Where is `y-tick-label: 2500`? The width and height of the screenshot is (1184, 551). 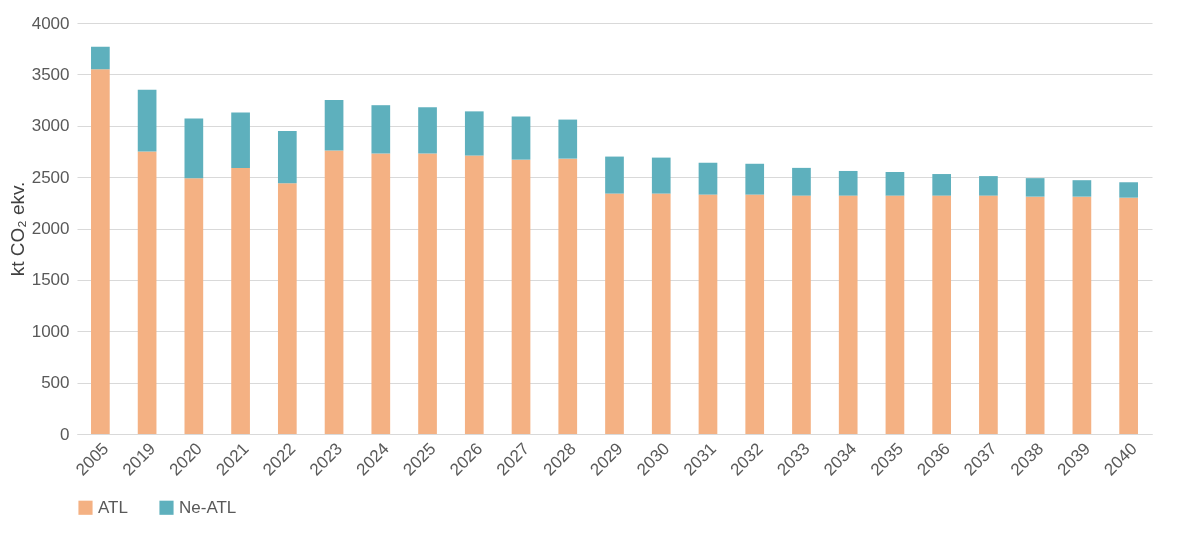 y-tick-label: 2500 is located at coordinates (50, 177).